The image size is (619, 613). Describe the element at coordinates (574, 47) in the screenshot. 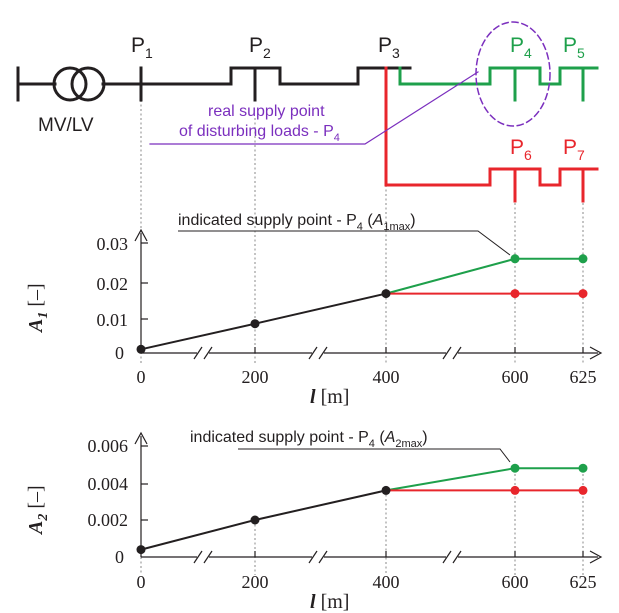

I see `point-label-p5: P5` at that location.